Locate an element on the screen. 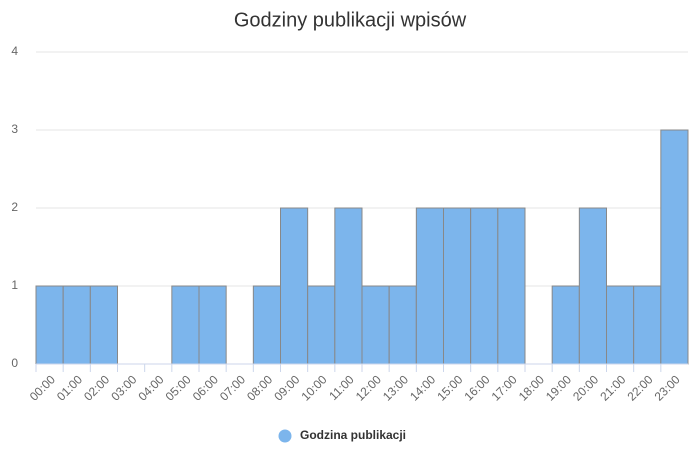 This screenshot has height=467, width=700. x-tick-label: 07:00 is located at coordinates (232, 387).